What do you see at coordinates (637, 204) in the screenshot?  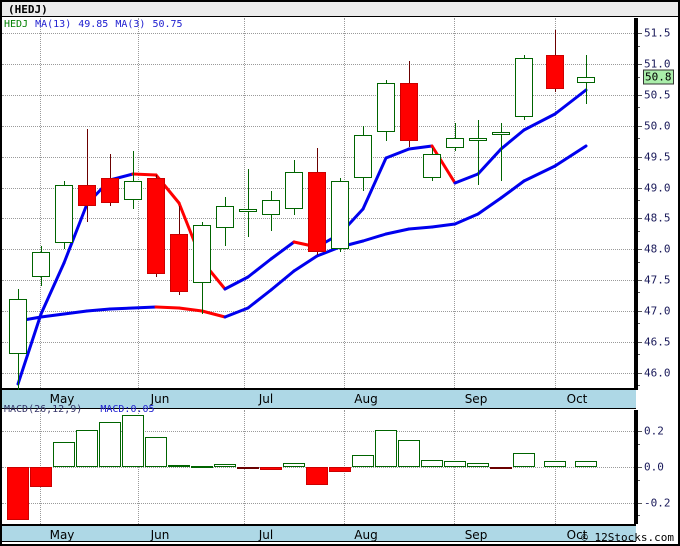 I see `y-axis-spine` at bounding box center [637, 204].